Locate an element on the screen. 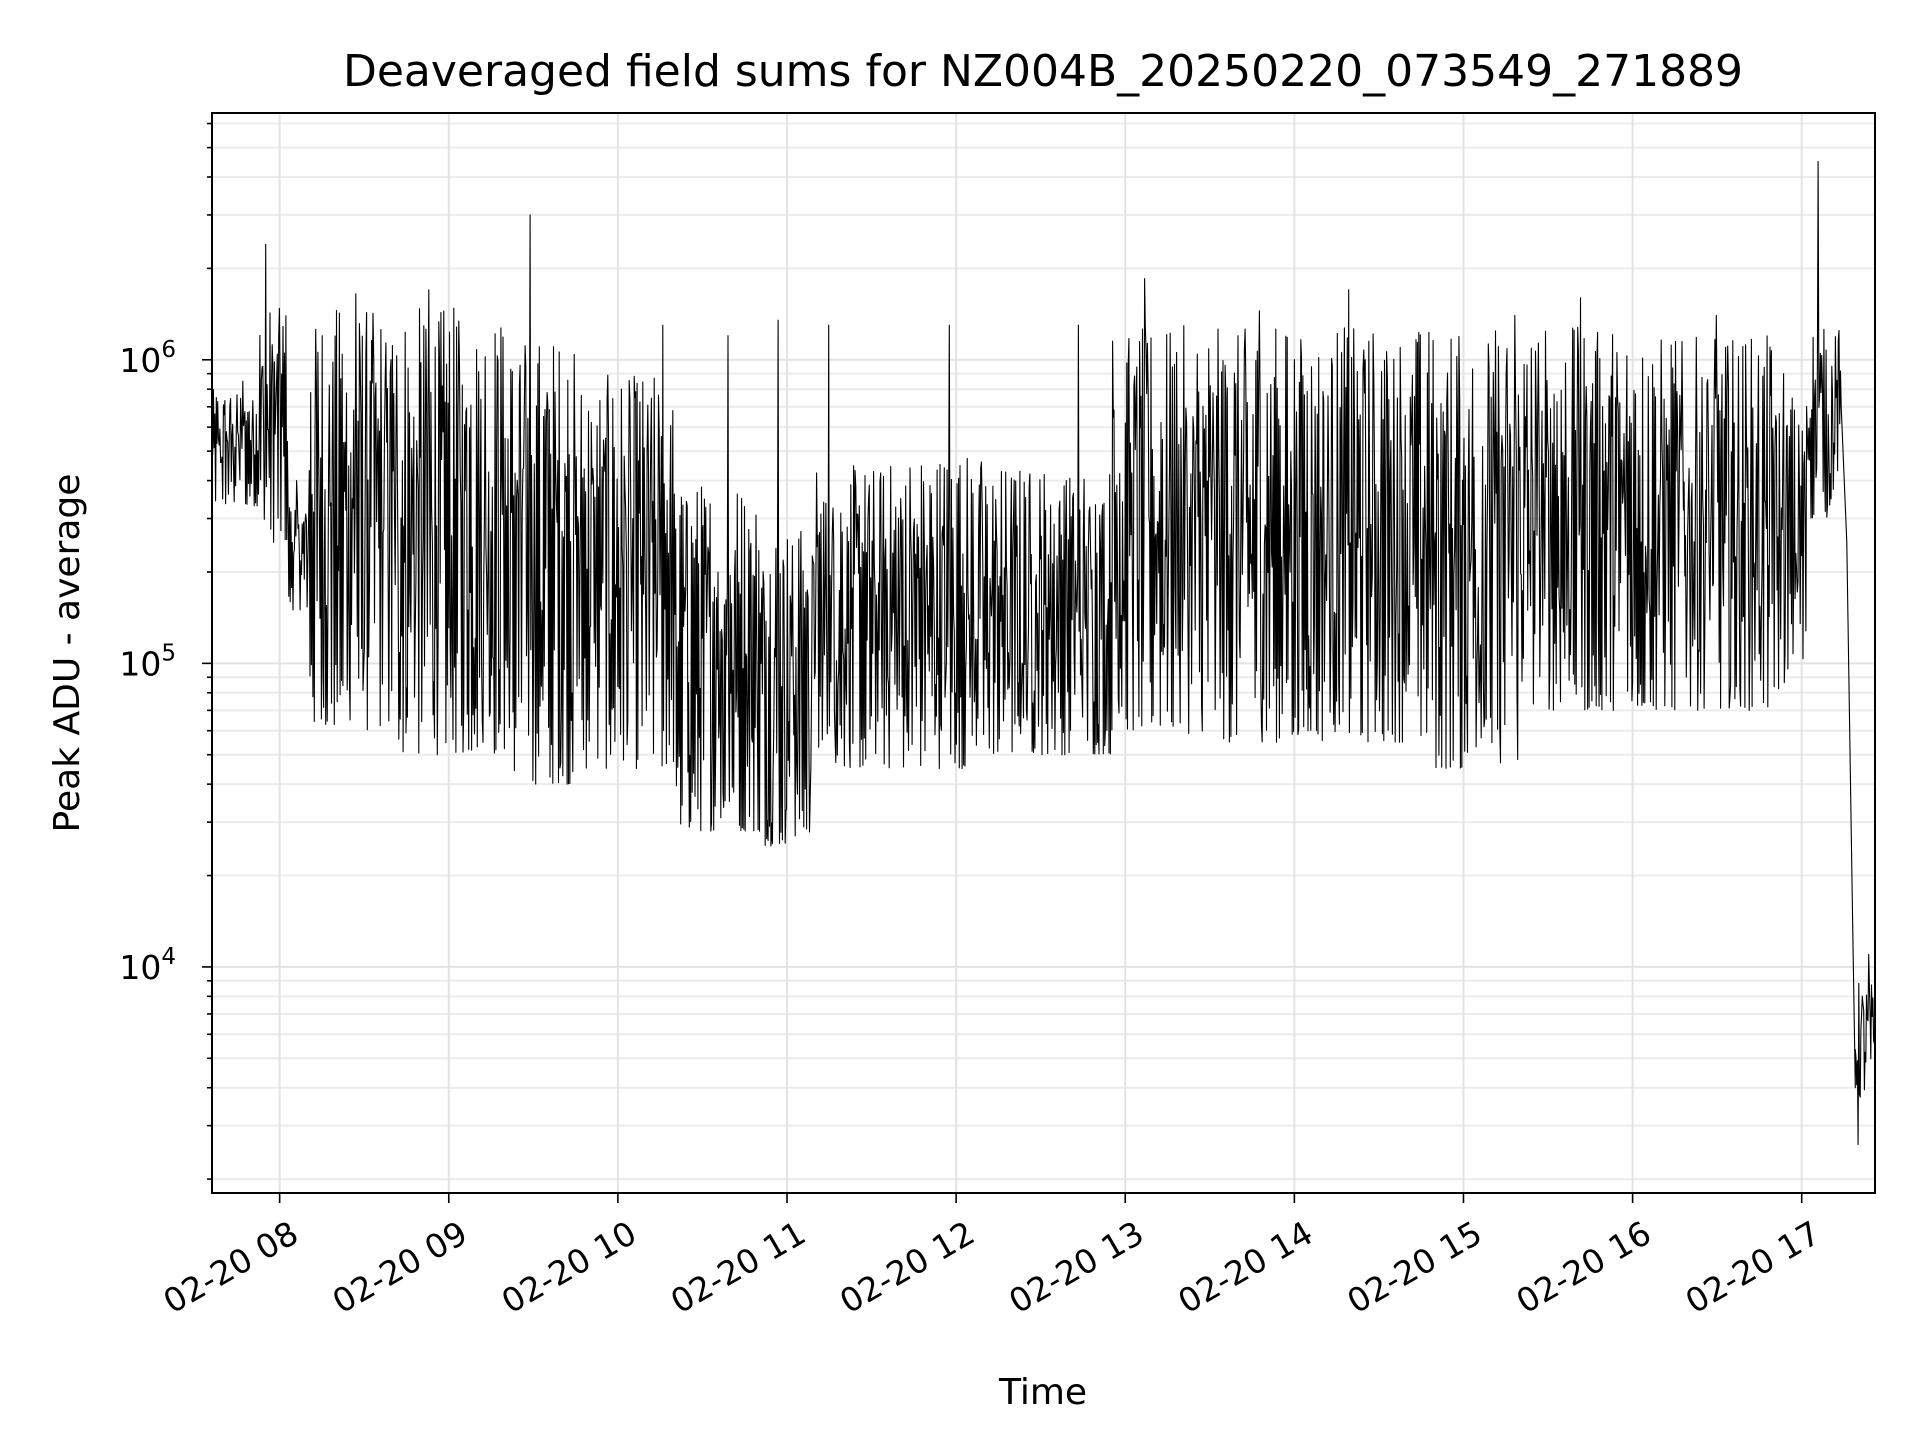 The image size is (1920, 1440). y-tick-label: 105 is located at coordinates (147, 661).